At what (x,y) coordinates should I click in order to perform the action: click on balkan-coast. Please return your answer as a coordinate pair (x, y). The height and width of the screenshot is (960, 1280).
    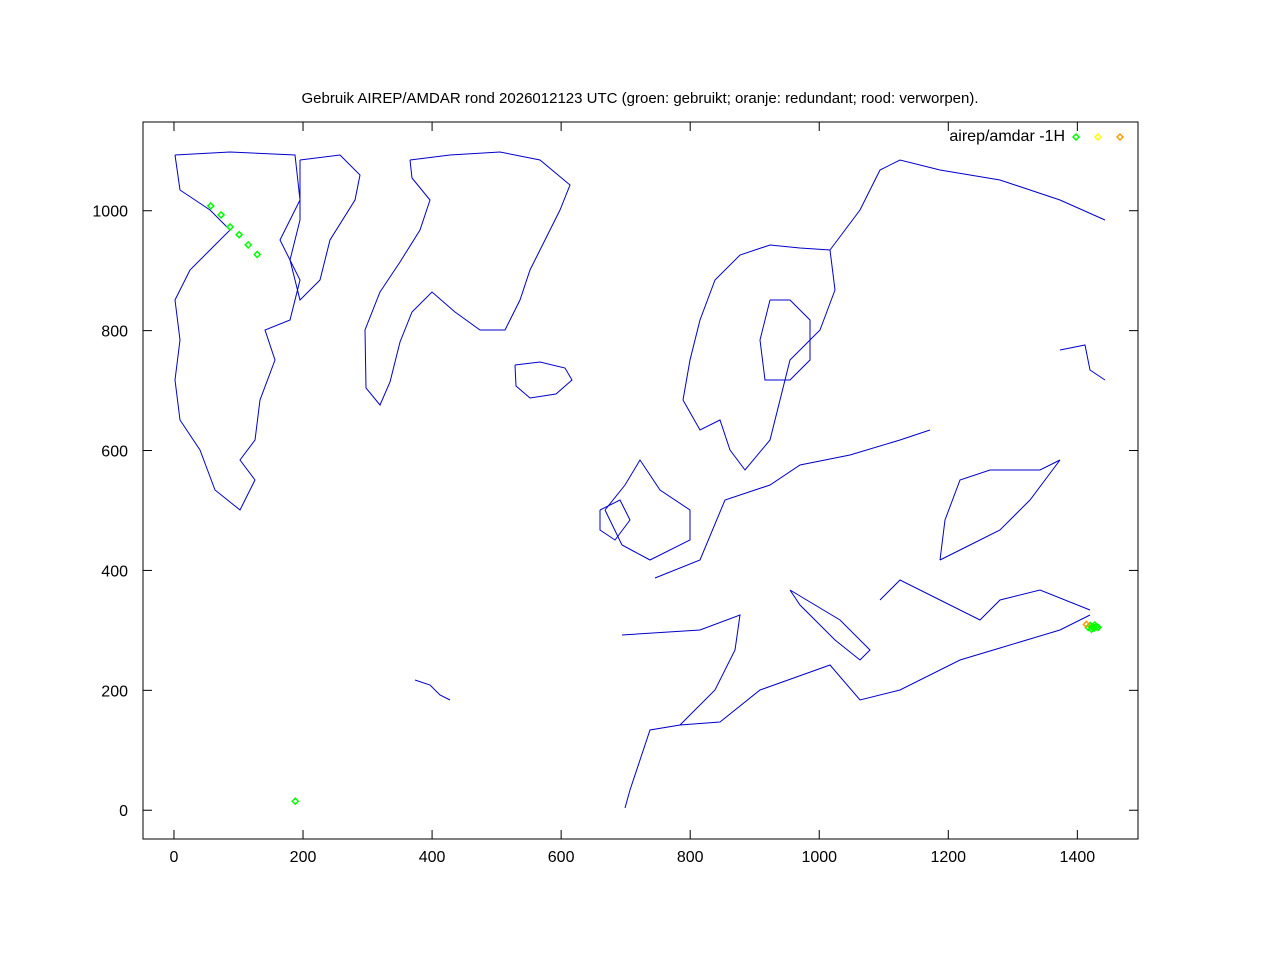
    Looking at the image, I should click on (985, 600).